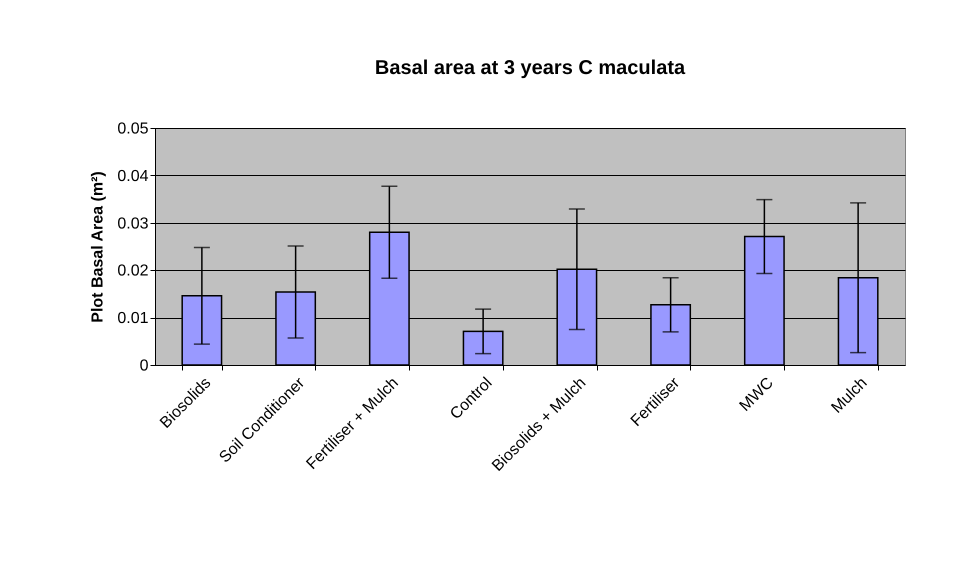 This screenshot has height=575, width=957. Describe the element at coordinates (530, 68) in the screenshot. I see `chart-title: Basal area at 3 years C maculata` at that location.